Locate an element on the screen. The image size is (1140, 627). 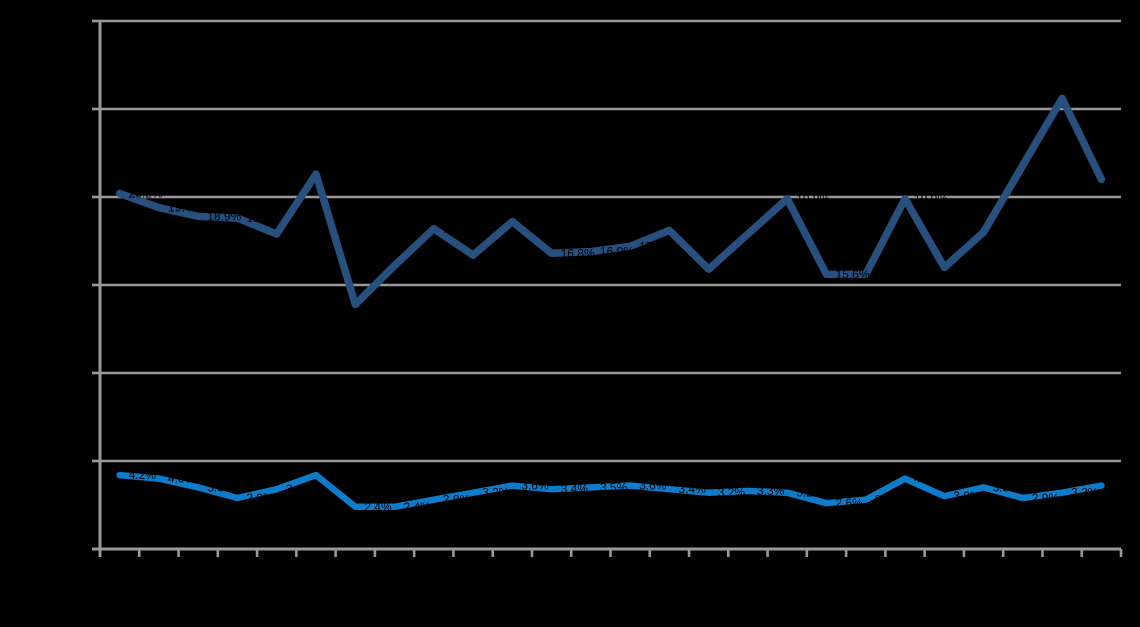
data-label: 18.2% is located at coordinates (460, 229).